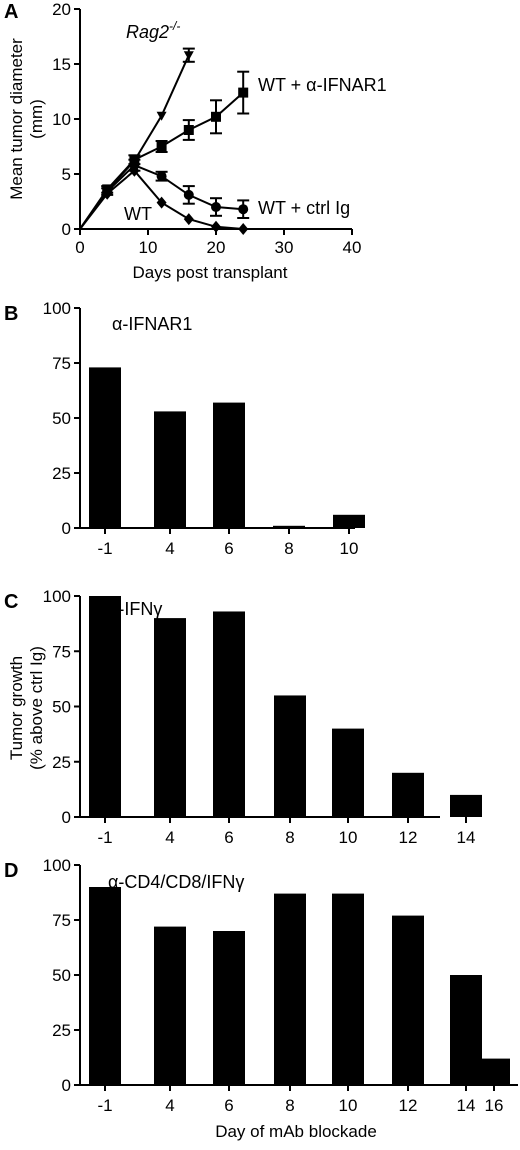 The width and height of the screenshot is (520, 1150). Describe the element at coordinates (216, 247) in the screenshot. I see `x-tick-label: 20` at that location.